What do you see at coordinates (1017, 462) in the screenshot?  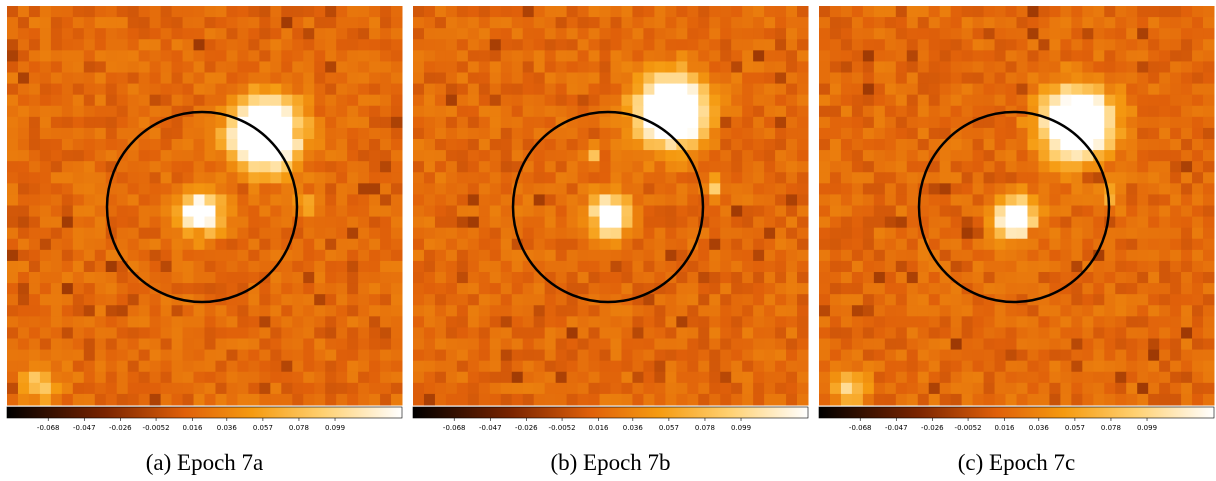 I see `caption: (c) Epoch 7c` at bounding box center [1017, 462].